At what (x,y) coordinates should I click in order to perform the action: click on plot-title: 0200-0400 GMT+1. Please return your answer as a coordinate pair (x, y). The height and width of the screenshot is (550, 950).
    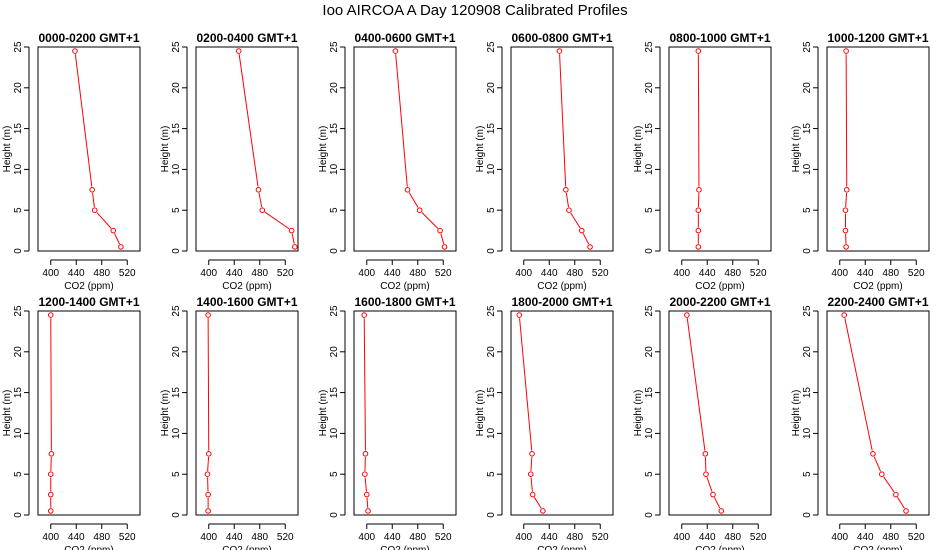
    Looking at the image, I should click on (246, 38).